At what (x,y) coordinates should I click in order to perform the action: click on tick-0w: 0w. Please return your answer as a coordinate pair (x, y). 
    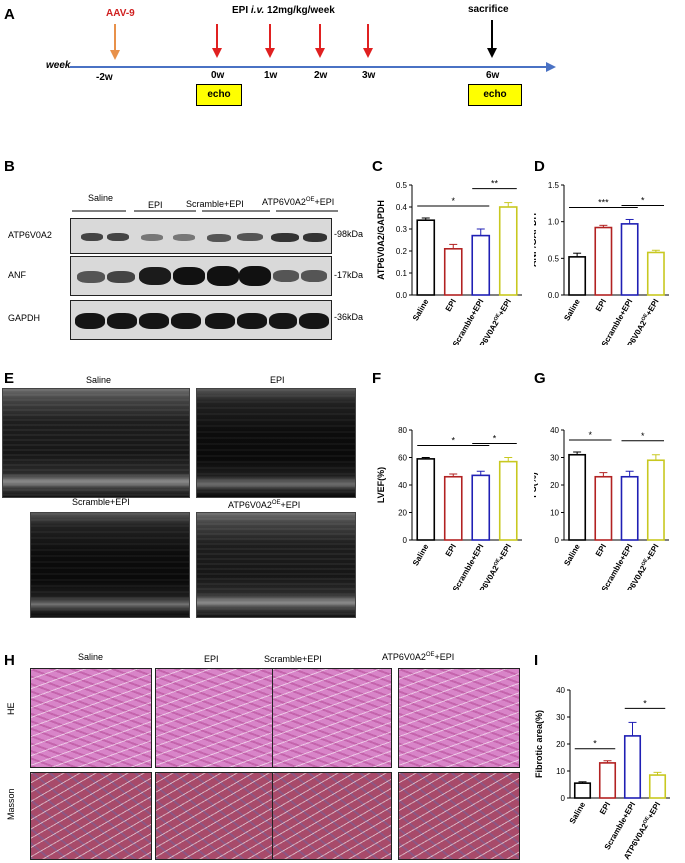
    Looking at the image, I should click on (218, 75).